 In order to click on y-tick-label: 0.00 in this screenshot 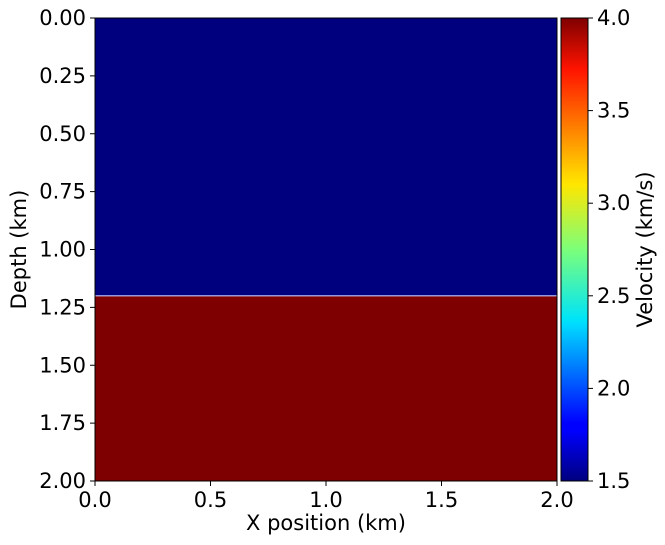, I will do `click(62, 18)`.